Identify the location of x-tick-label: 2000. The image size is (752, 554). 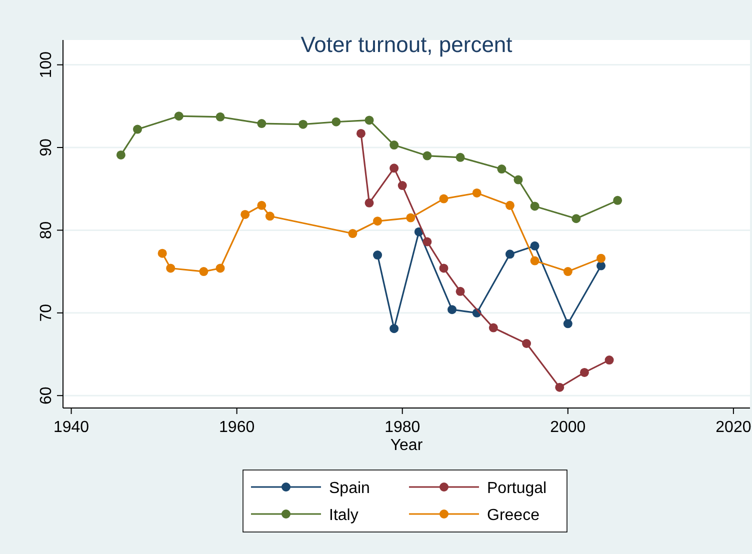
(568, 427).